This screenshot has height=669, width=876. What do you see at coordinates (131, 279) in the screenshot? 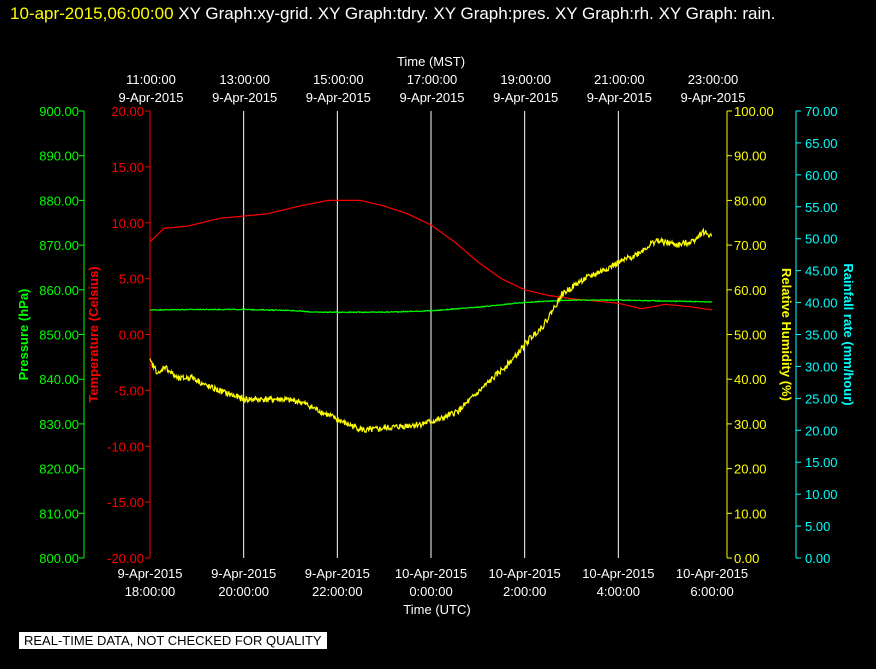
I see `temperature-tick-label: 5.00` at bounding box center [131, 279].